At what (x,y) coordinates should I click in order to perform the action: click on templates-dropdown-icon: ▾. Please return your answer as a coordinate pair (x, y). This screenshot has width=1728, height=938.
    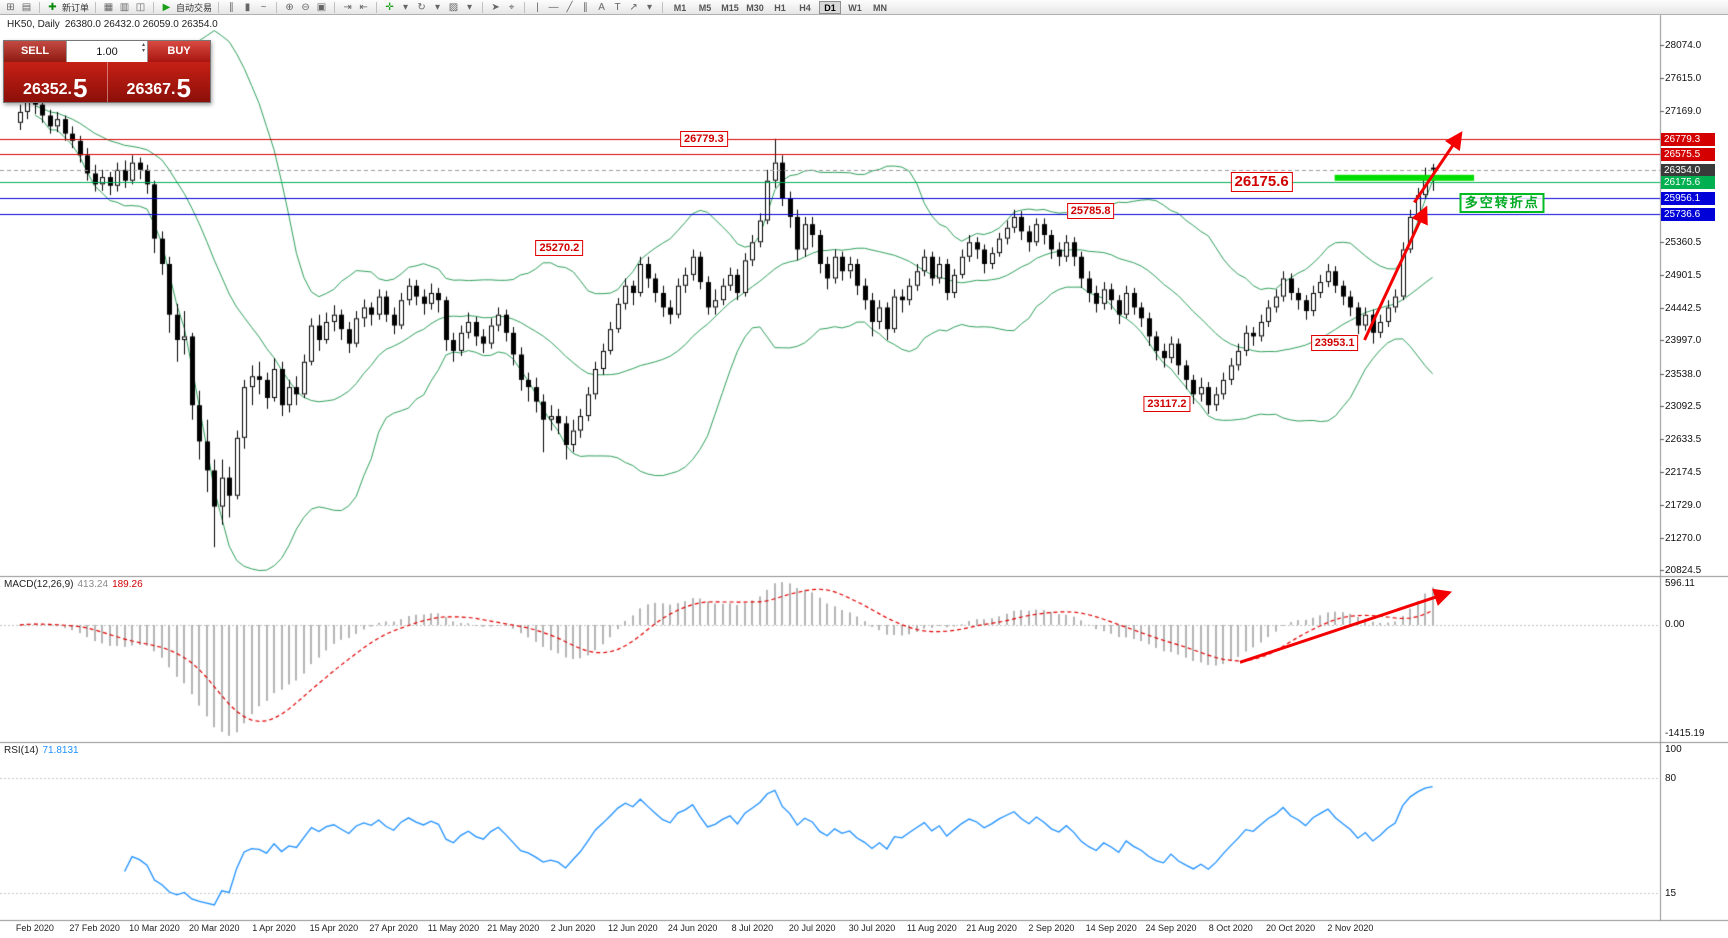
    Looking at the image, I should click on (470, 7).